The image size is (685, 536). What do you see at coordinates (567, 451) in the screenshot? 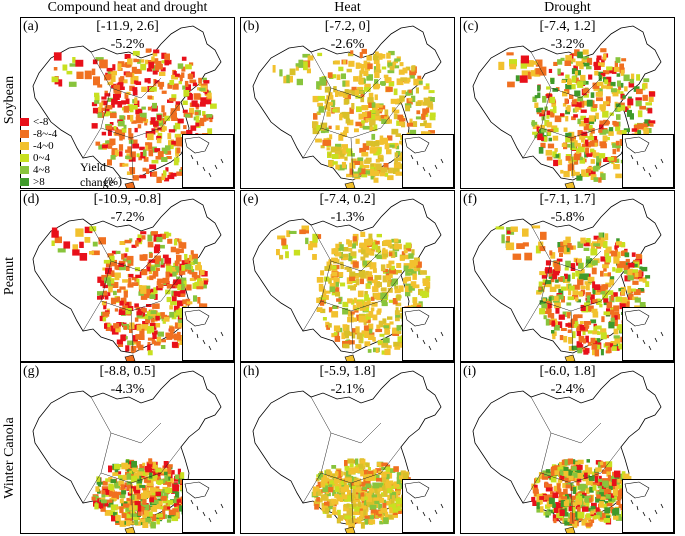
I see `china-map` at bounding box center [567, 451].